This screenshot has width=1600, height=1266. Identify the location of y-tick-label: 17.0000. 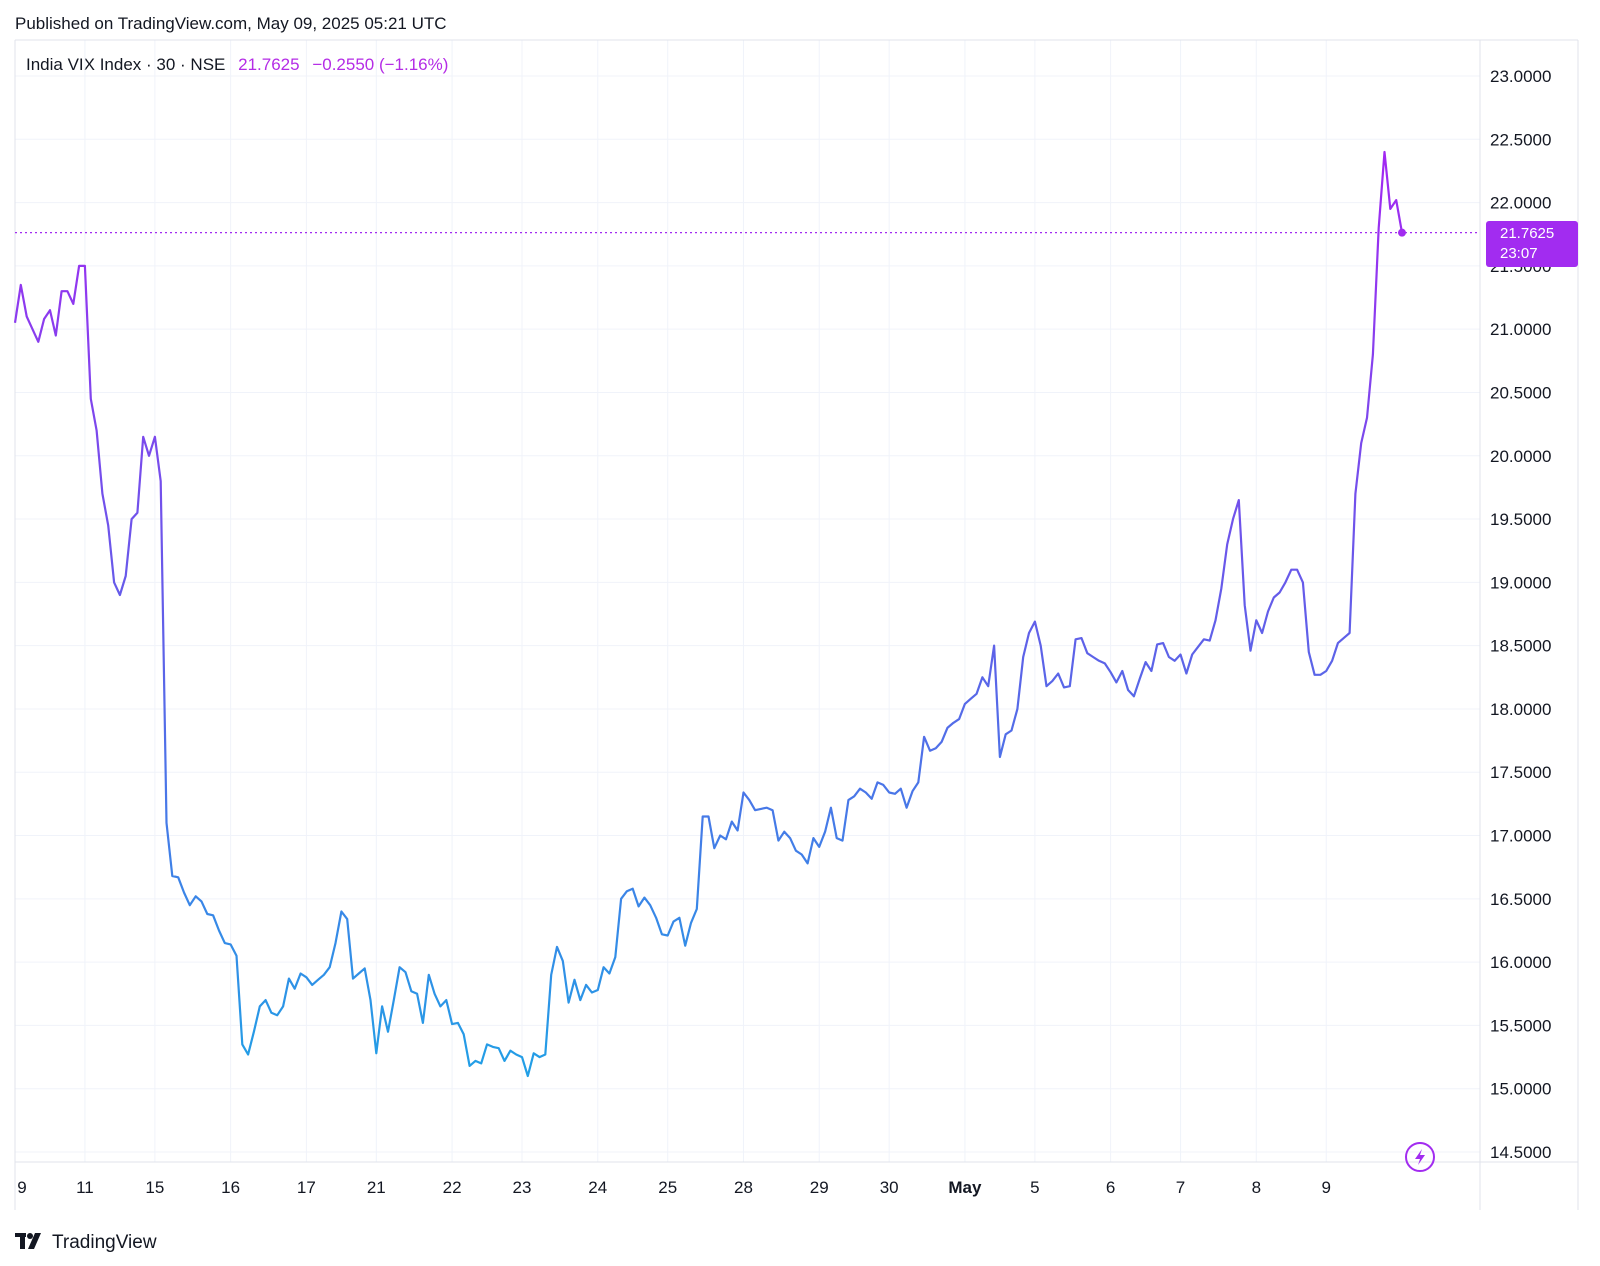
(1520, 836).